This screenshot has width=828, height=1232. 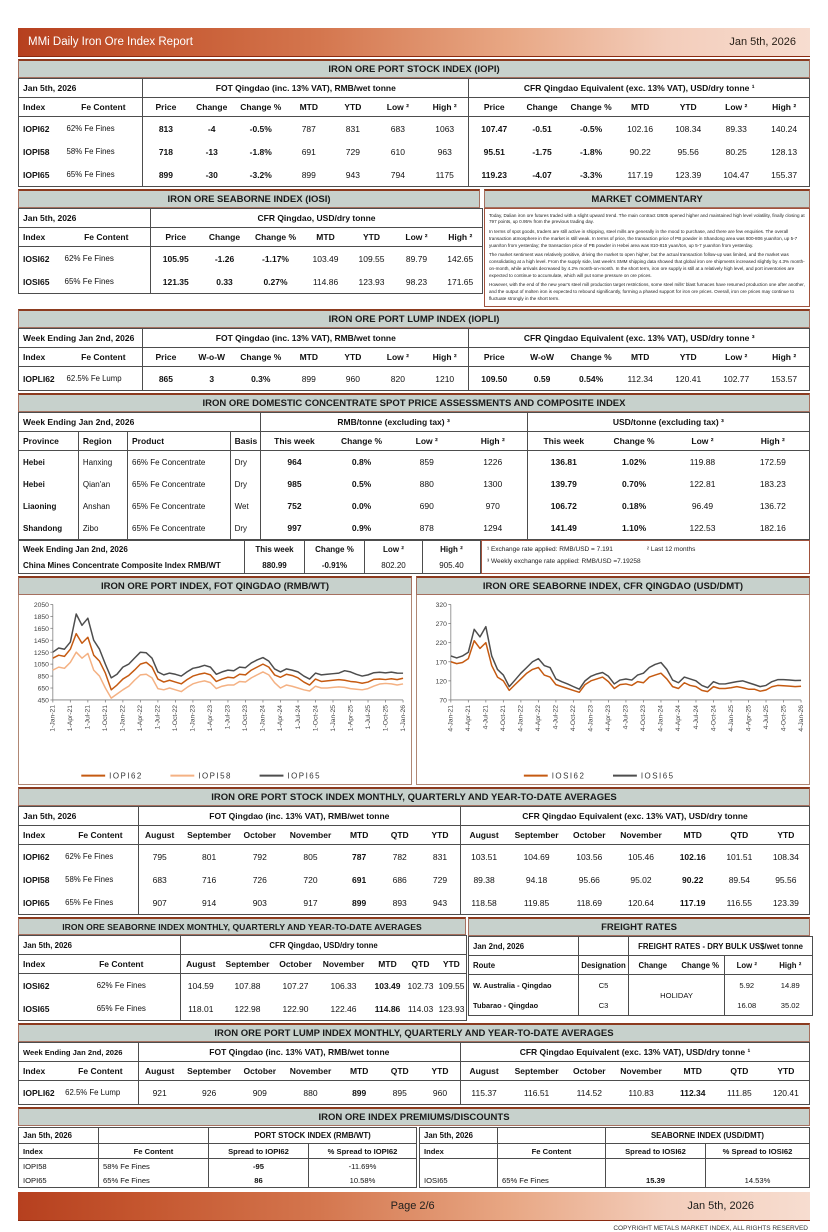 What do you see at coordinates (107, 258) in the screenshot?
I see `table-cell: 62% Fe Fines` at bounding box center [107, 258].